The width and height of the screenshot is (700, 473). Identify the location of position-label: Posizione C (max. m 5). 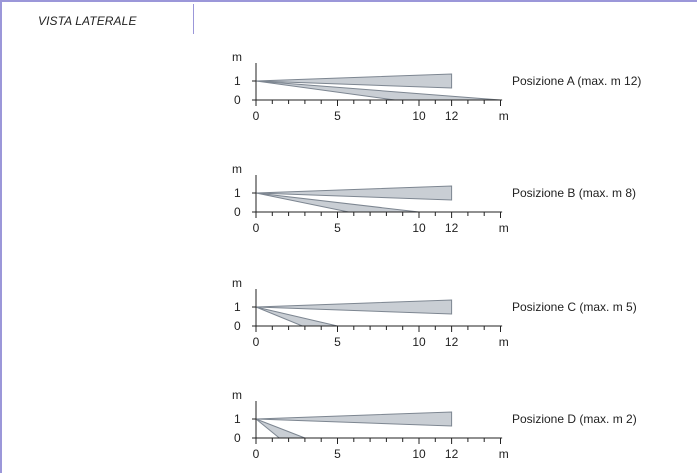
(574, 307).